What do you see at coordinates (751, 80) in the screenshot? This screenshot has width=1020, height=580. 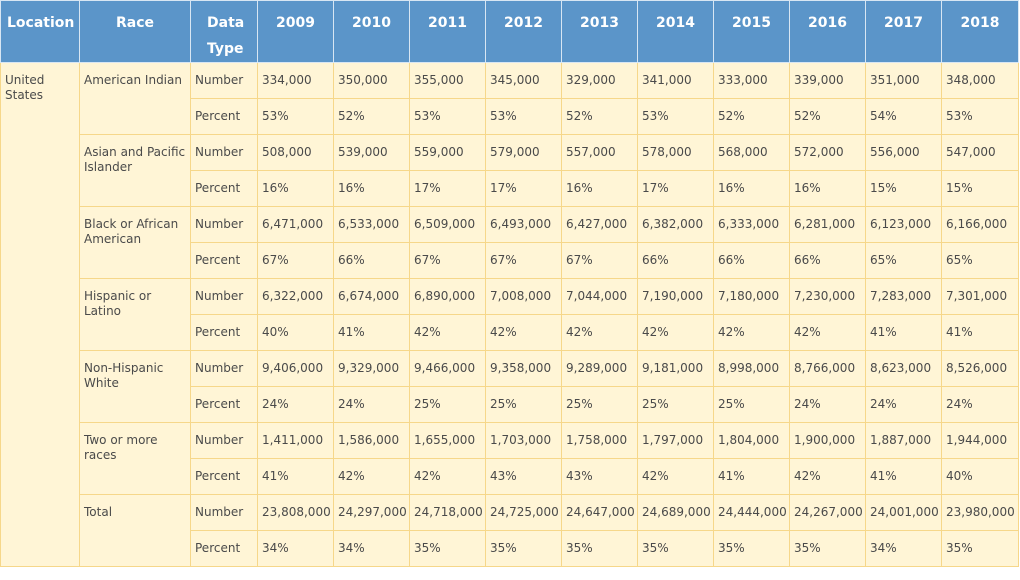 I see `number-value-cell: 333,000` at bounding box center [751, 80].